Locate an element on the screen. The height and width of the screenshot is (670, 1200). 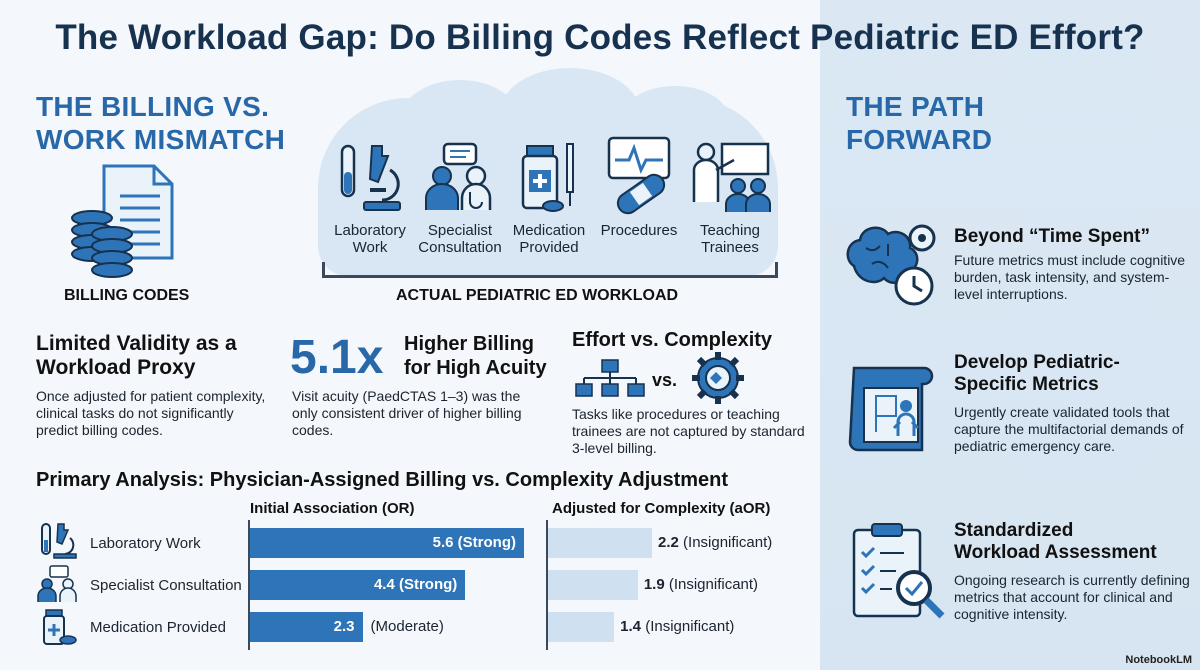
path-title: THE PATH FORWARD is located at coordinates (919, 123).